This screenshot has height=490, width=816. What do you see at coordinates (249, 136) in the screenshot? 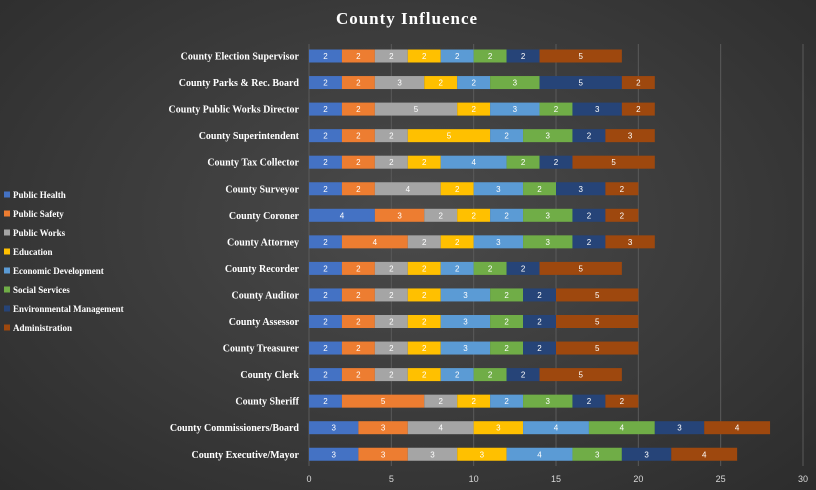
I see `category-label: County Superintendent` at bounding box center [249, 136].